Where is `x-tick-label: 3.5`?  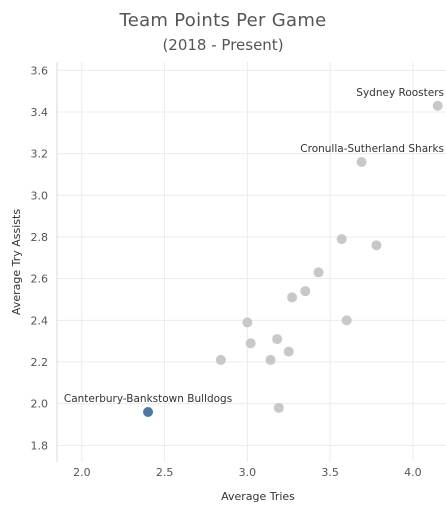 x-tick-label: 3.5 is located at coordinates (330, 472).